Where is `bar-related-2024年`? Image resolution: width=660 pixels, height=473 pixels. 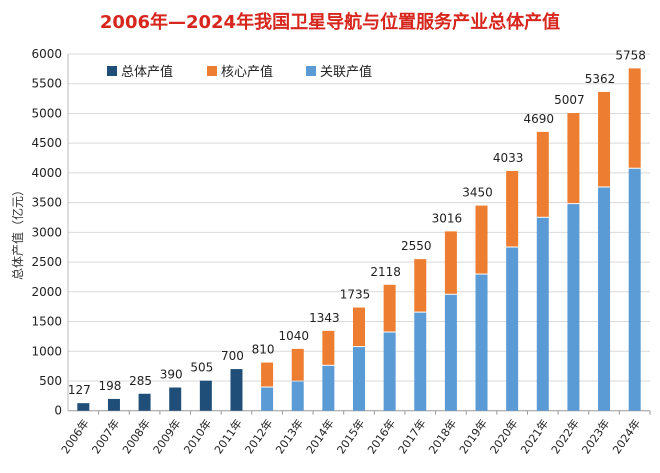 bar-related-2024年 is located at coordinates (634, 289).